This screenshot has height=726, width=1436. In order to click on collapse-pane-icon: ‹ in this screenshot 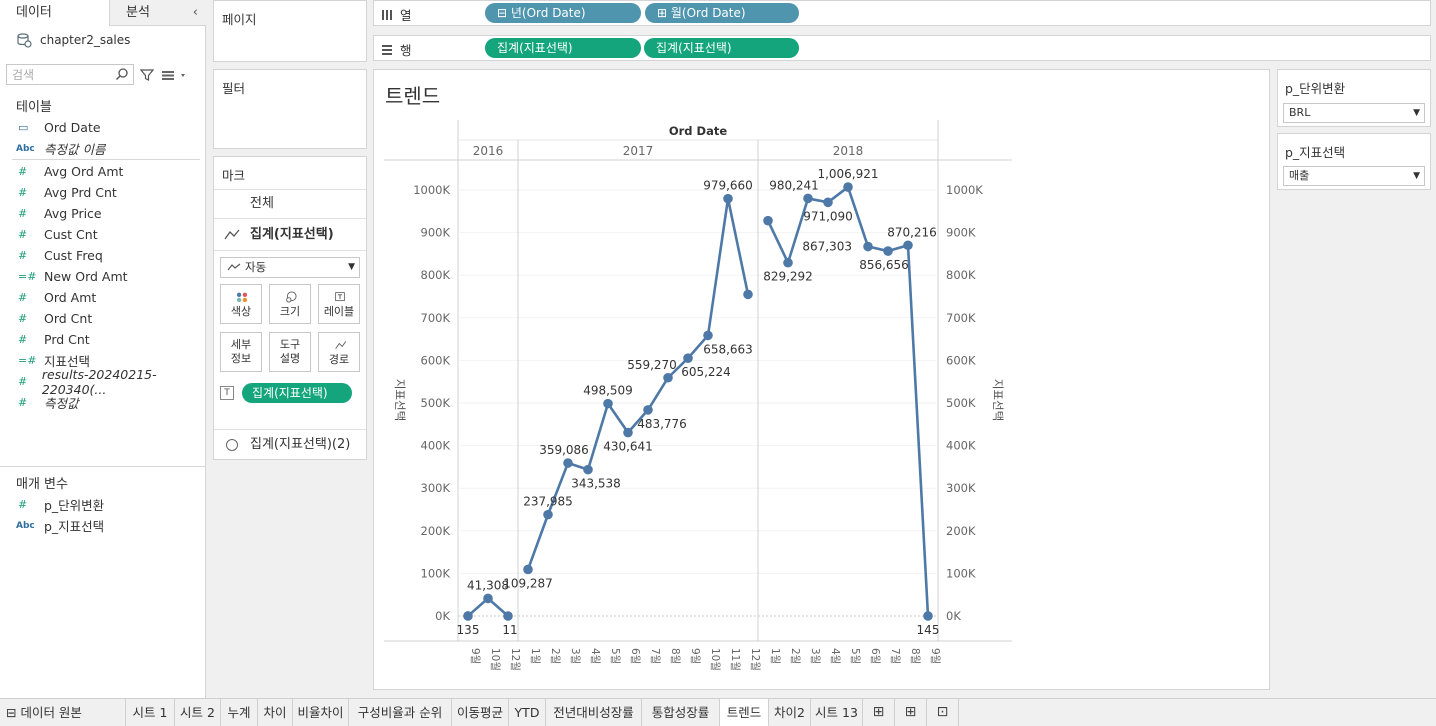, I will do `click(195, 12)`.